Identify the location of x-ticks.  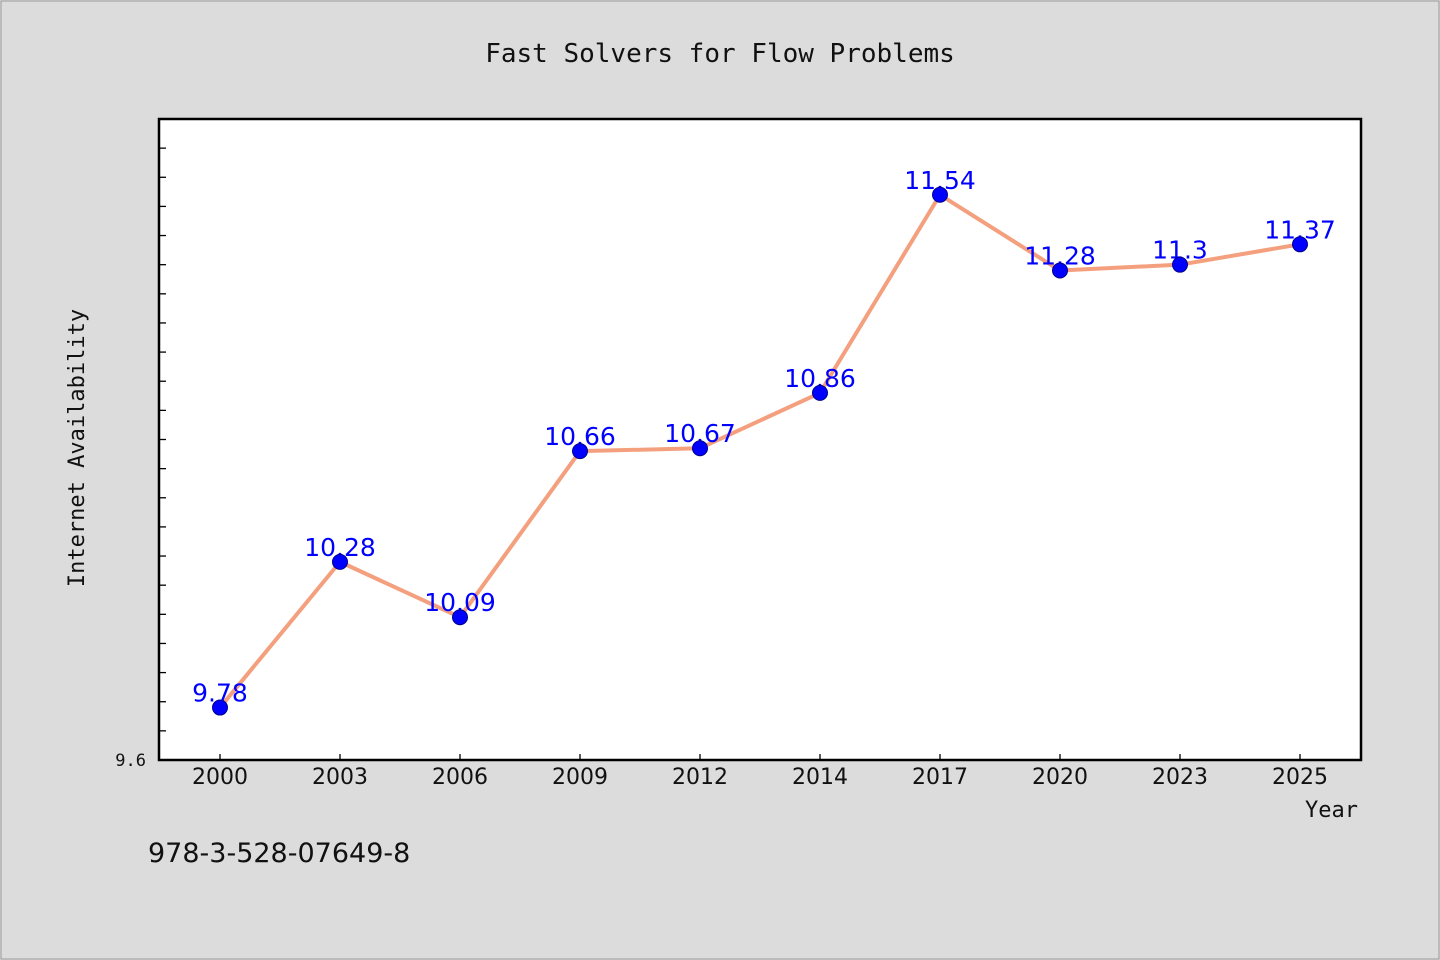
(760, 757).